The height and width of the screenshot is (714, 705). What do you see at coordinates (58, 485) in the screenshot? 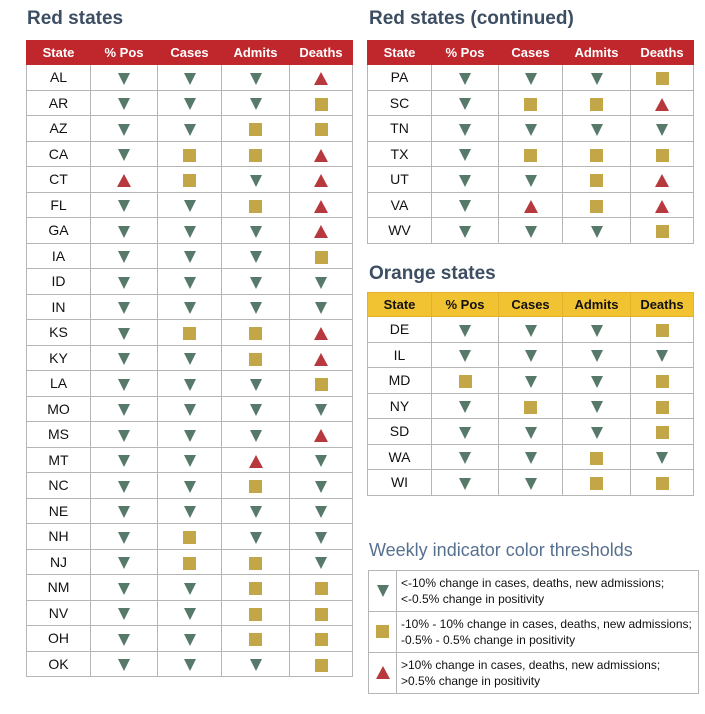
I see `state-cell: NC` at bounding box center [58, 485].